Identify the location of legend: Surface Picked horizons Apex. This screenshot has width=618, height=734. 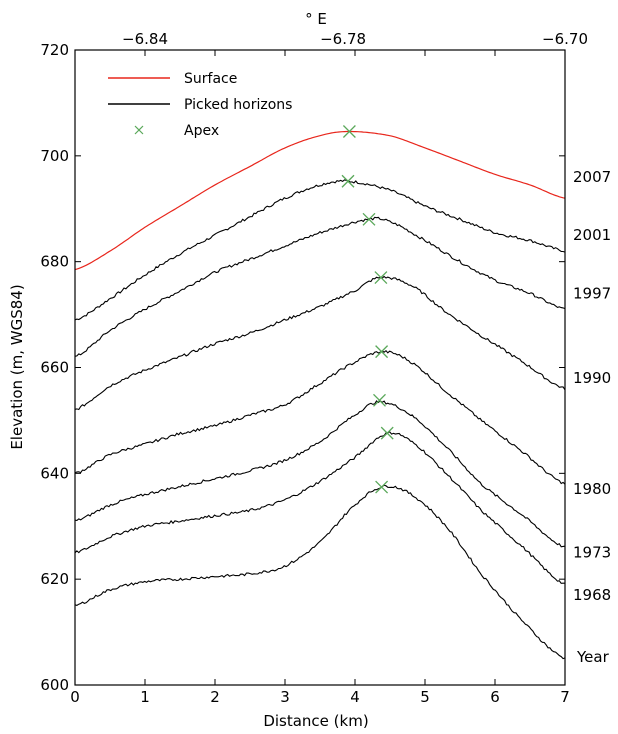
(200, 105).